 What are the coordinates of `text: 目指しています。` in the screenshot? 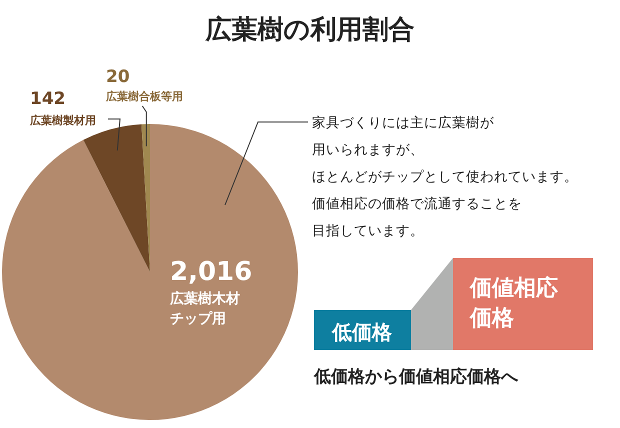 It's located at (368, 231).